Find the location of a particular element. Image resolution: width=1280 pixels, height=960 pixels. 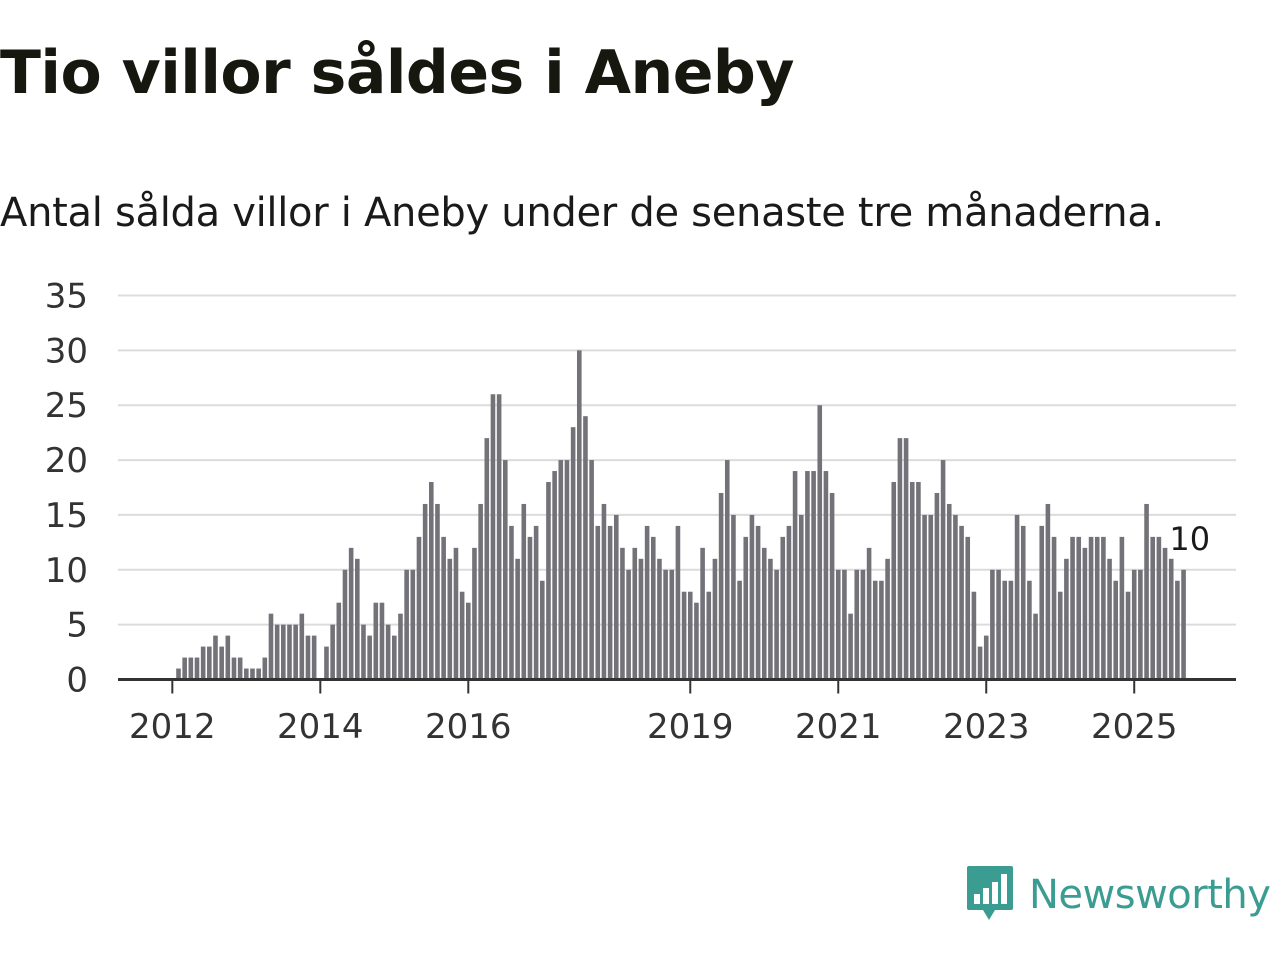

x-axis is located at coordinates (677, 686).